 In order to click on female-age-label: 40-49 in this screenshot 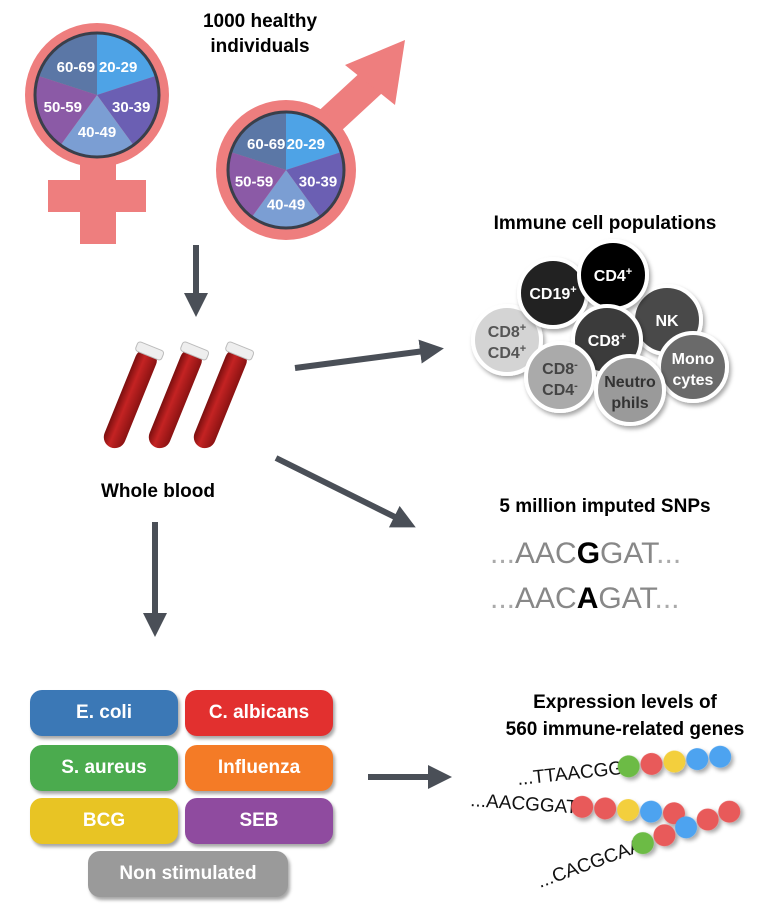, I will do `click(97, 132)`.